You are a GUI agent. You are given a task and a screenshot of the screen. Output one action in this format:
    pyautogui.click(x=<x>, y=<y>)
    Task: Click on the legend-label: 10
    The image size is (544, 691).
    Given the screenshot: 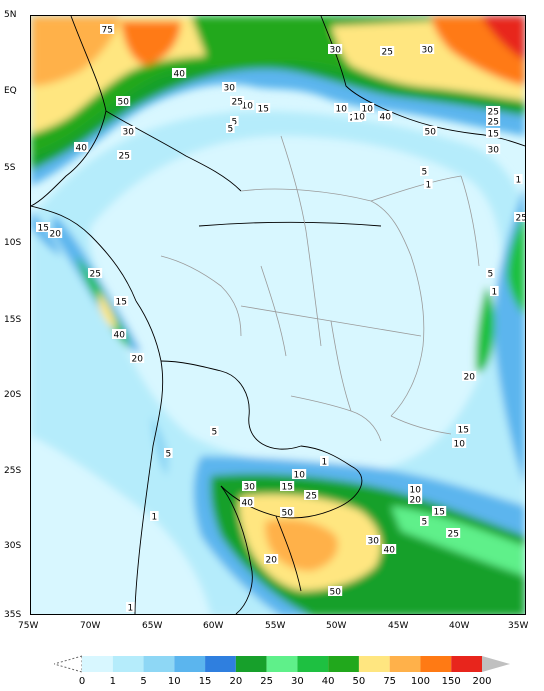 What is the action you would take?
    pyautogui.click(x=174, y=681)
    